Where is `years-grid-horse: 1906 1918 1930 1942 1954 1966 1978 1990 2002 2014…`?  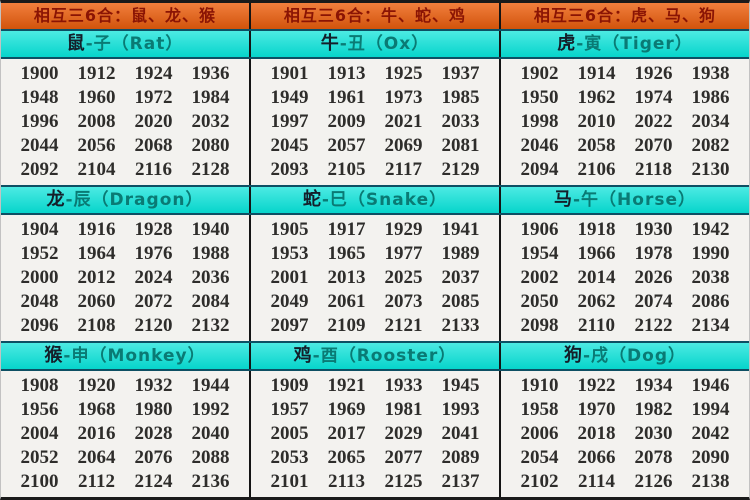 years-grid-horse: 1906 1918 1930 1942 1954 1966 1978 1990 2002 2014… is located at coordinates (624, 278).